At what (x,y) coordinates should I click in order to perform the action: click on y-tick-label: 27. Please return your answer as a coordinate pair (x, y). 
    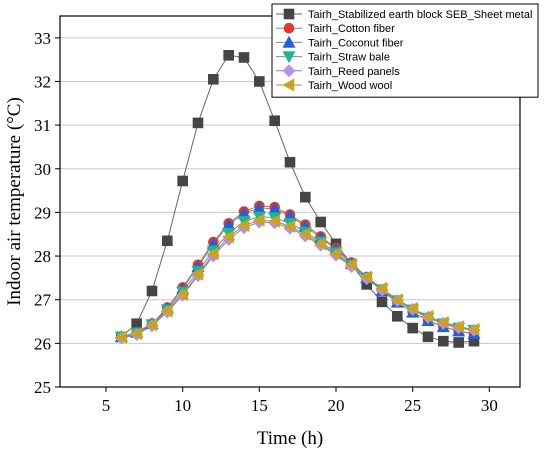
    Looking at the image, I should click on (43, 300).